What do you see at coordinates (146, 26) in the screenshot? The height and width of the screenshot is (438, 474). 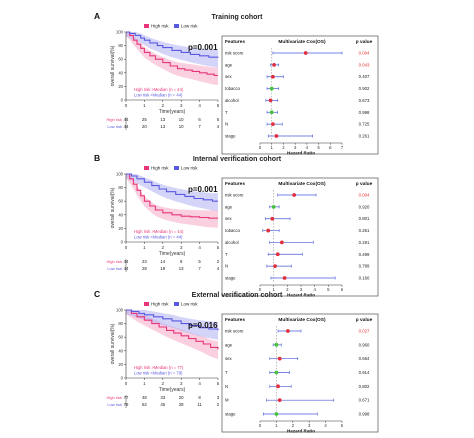 I see `legend-swatch-high` at bounding box center [146, 26].